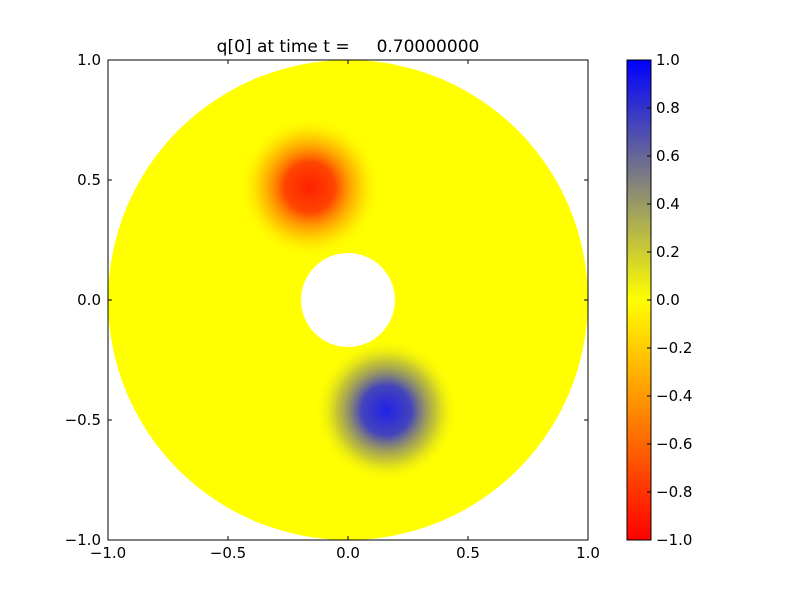  What do you see at coordinates (668, 204) in the screenshot?
I see `colorbar-tick-label: 0.4` at bounding box center [668, 204].